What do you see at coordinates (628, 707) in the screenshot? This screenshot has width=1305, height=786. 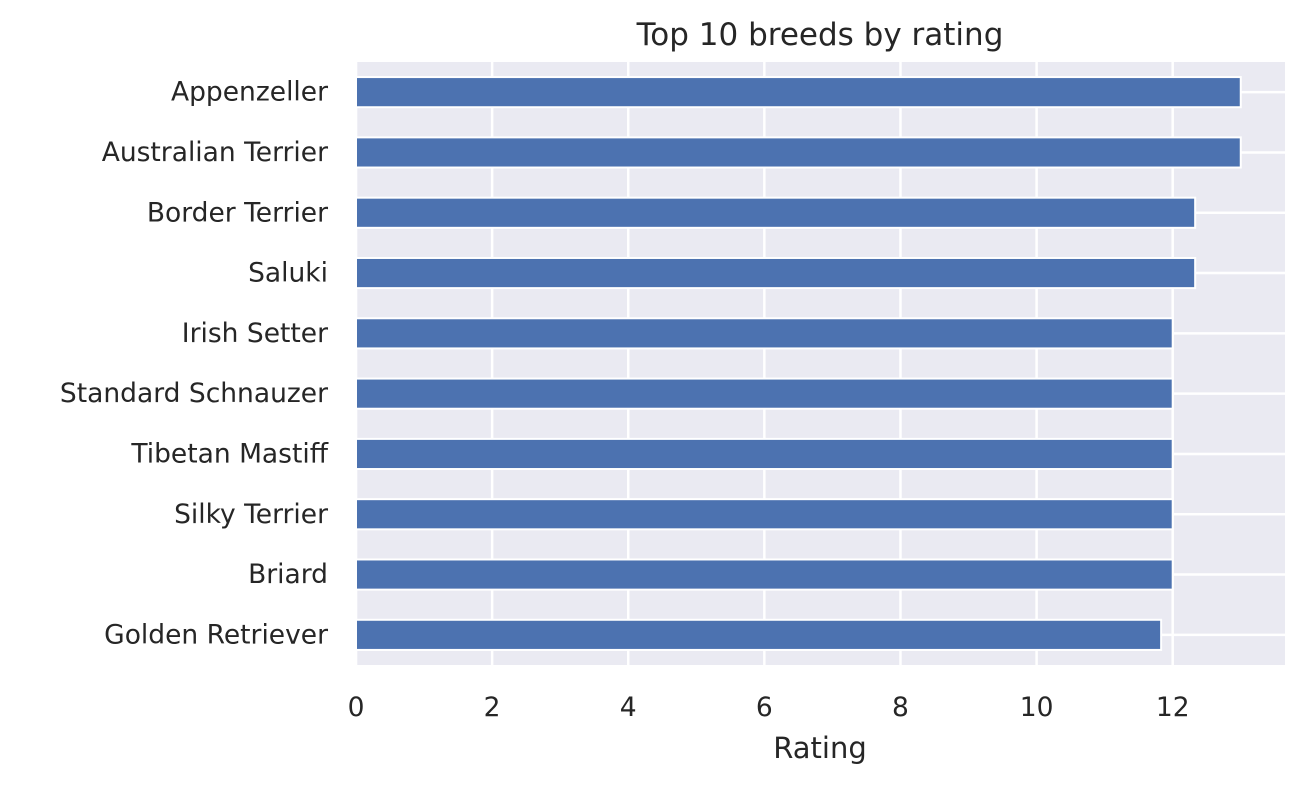 I see `x-tick-label-2: 4` at bounding box center [628, 707].